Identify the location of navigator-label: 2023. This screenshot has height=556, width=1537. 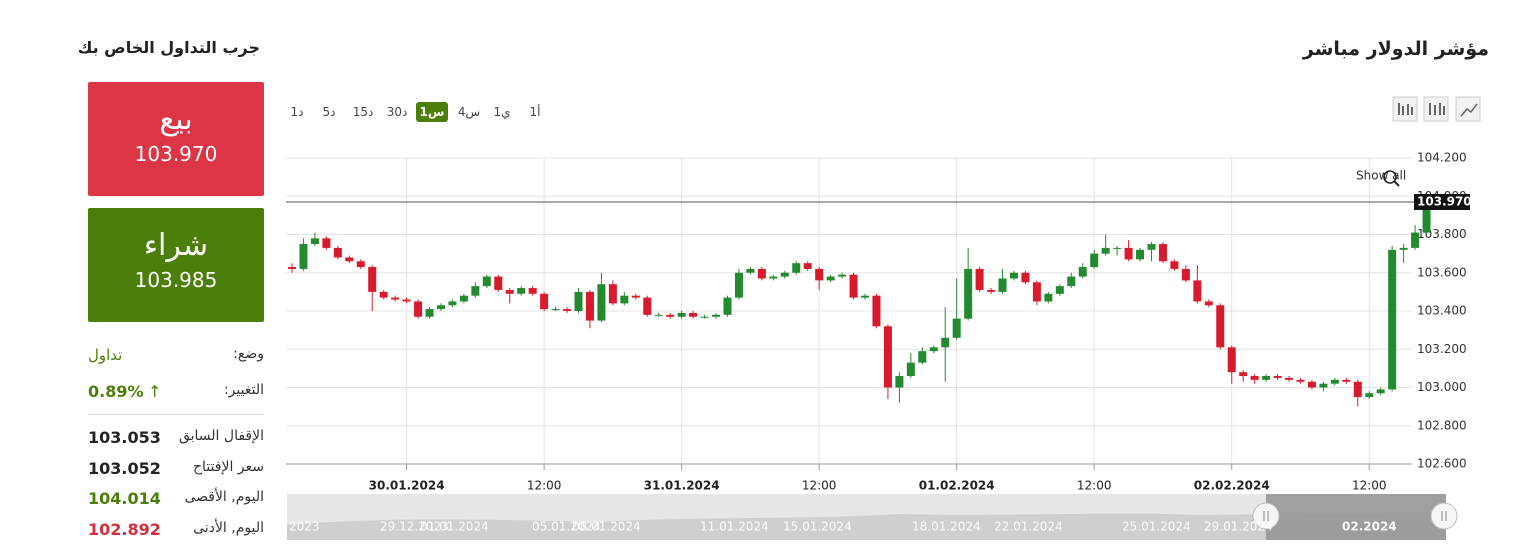
(304, 527).